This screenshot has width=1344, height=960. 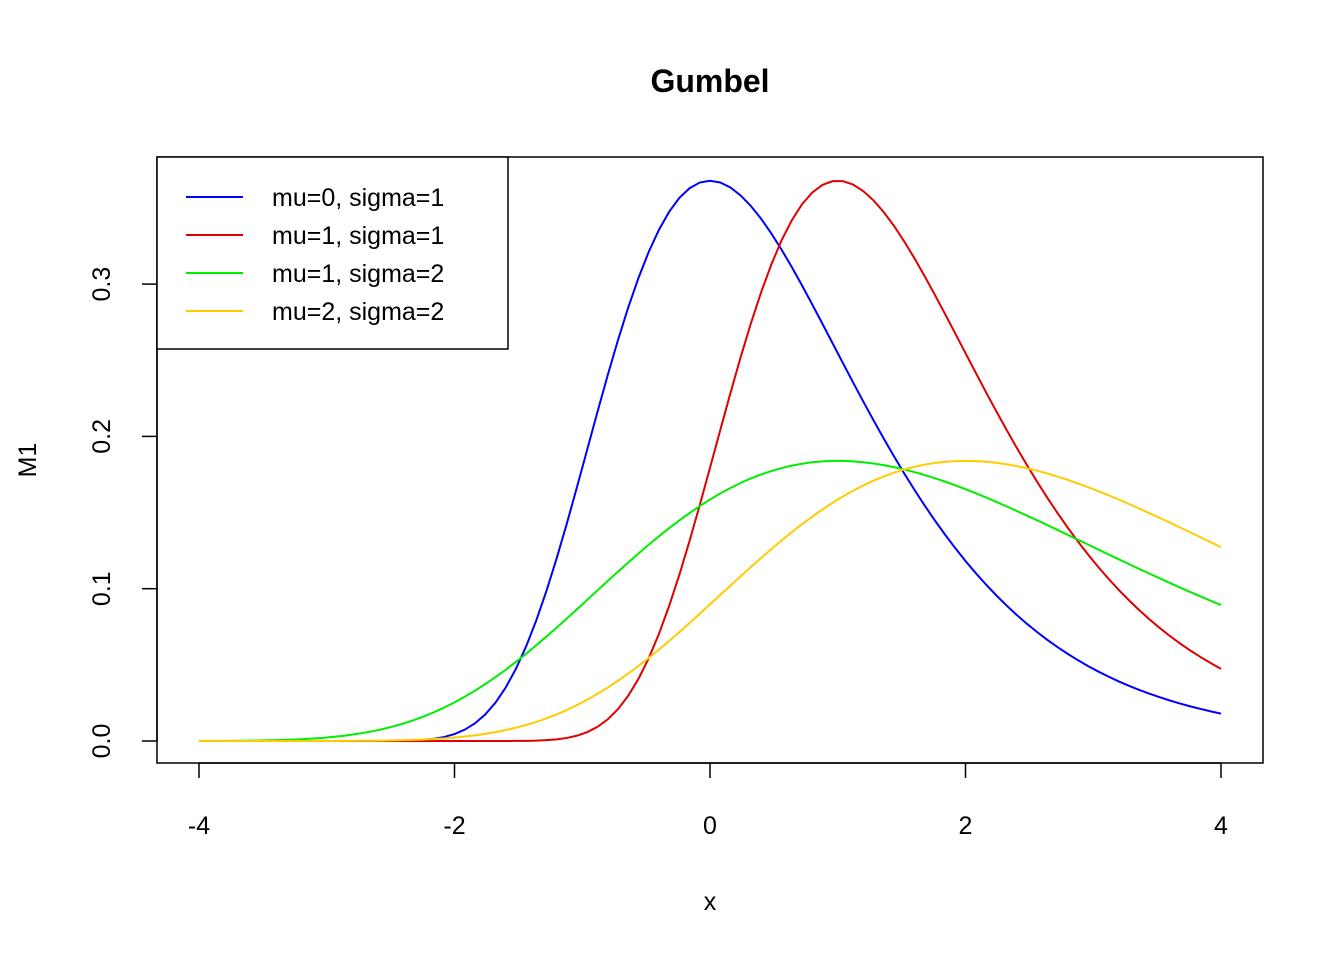 What do you see at coordinates (710, 902) in the screenshot?
I see `x-axis-title: x` at bounding box center [710, 902].